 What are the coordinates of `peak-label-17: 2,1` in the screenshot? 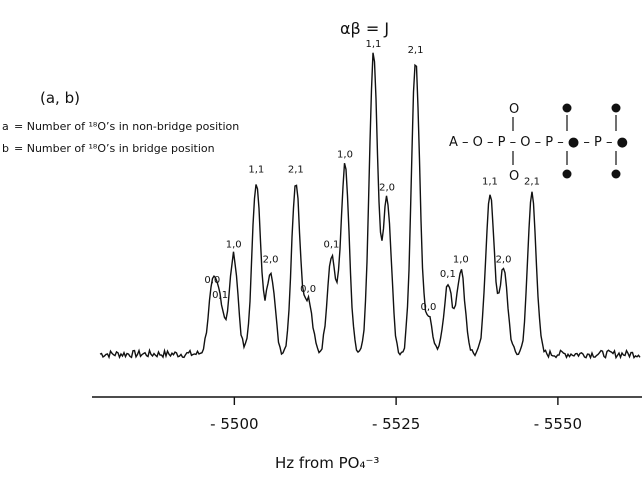 It's located at (532, 182).